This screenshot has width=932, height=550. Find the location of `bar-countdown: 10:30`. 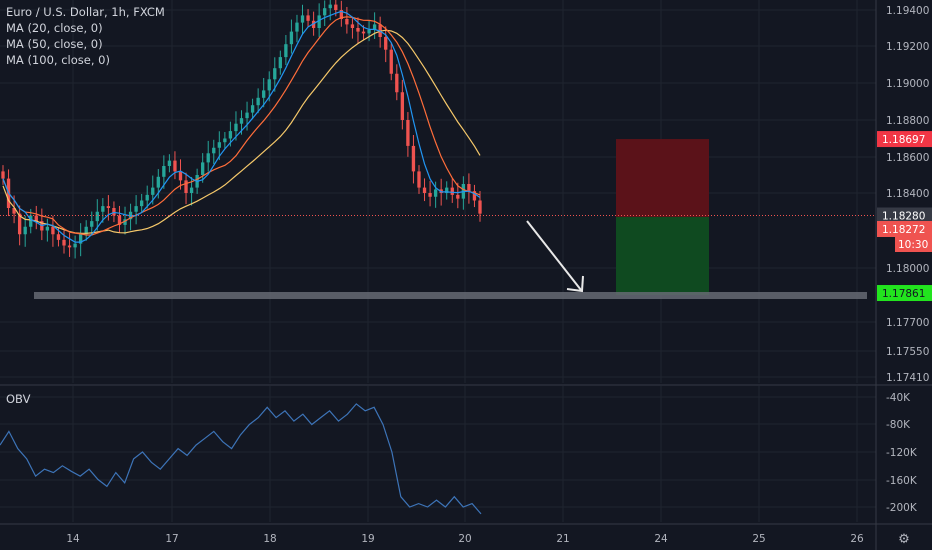

bar-countdown: 10:30 is located at coordinates (913, 245).